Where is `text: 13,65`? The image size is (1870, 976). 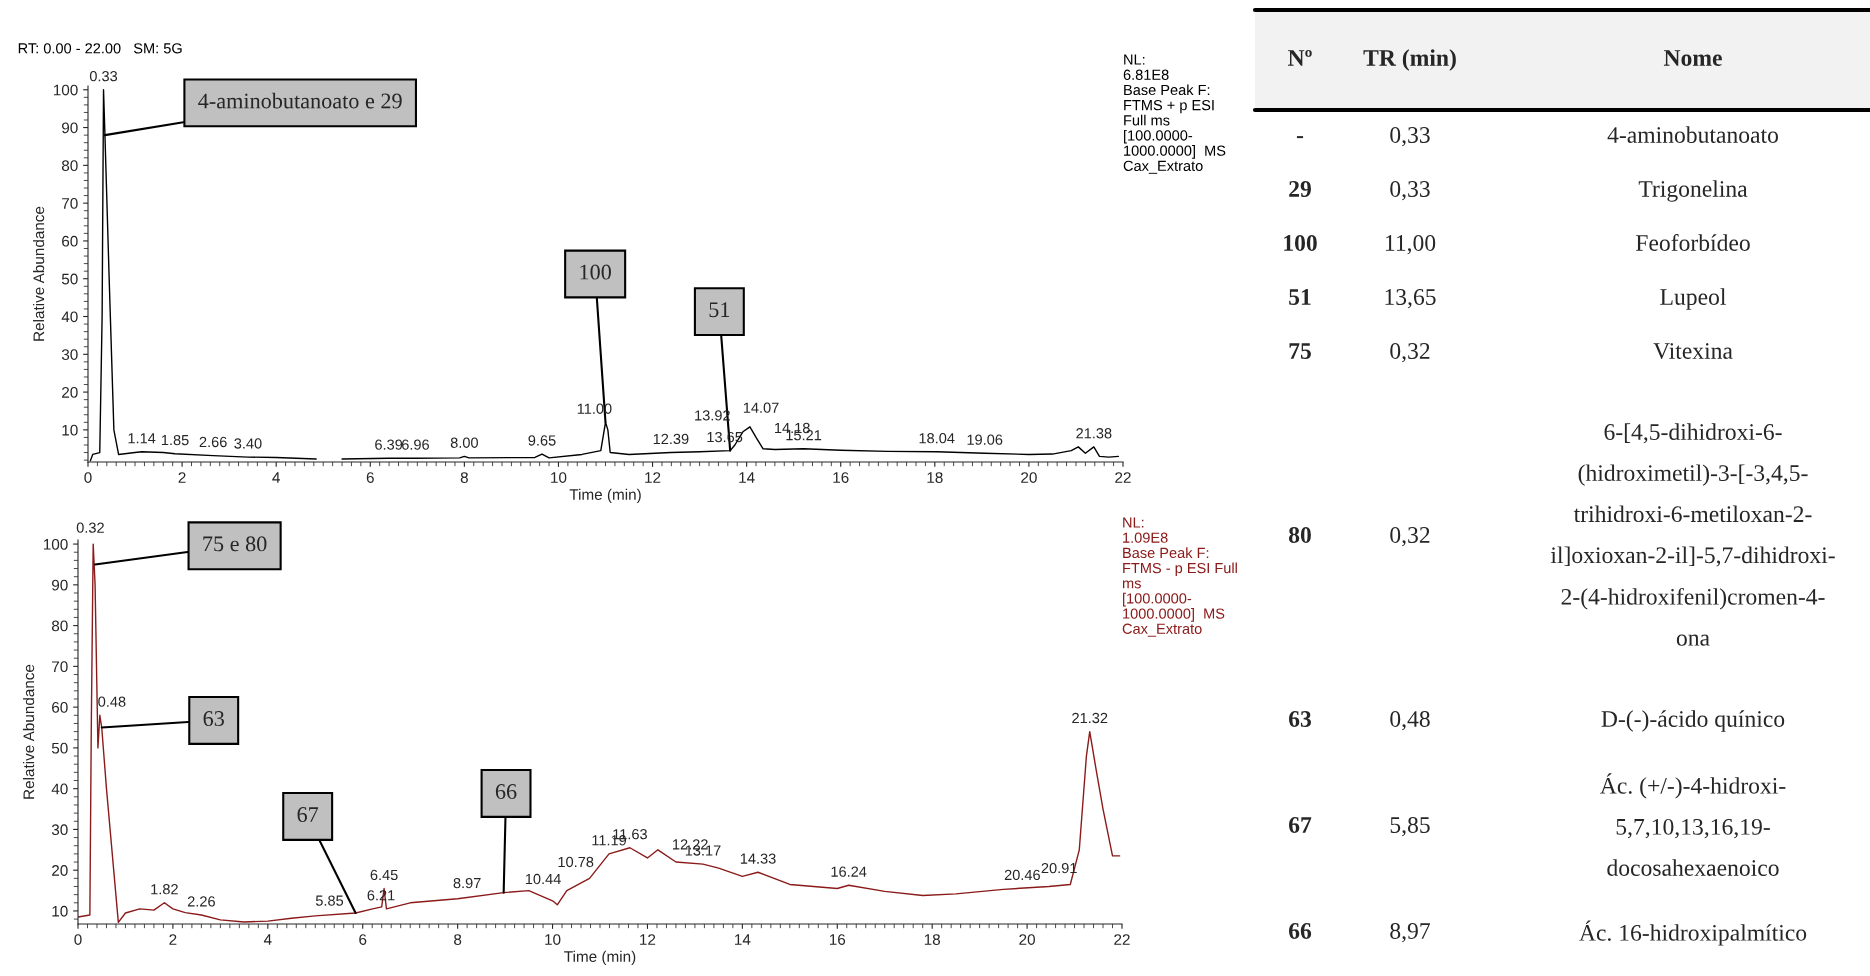
text: 13,65 is located at coordinates (1410, 299).